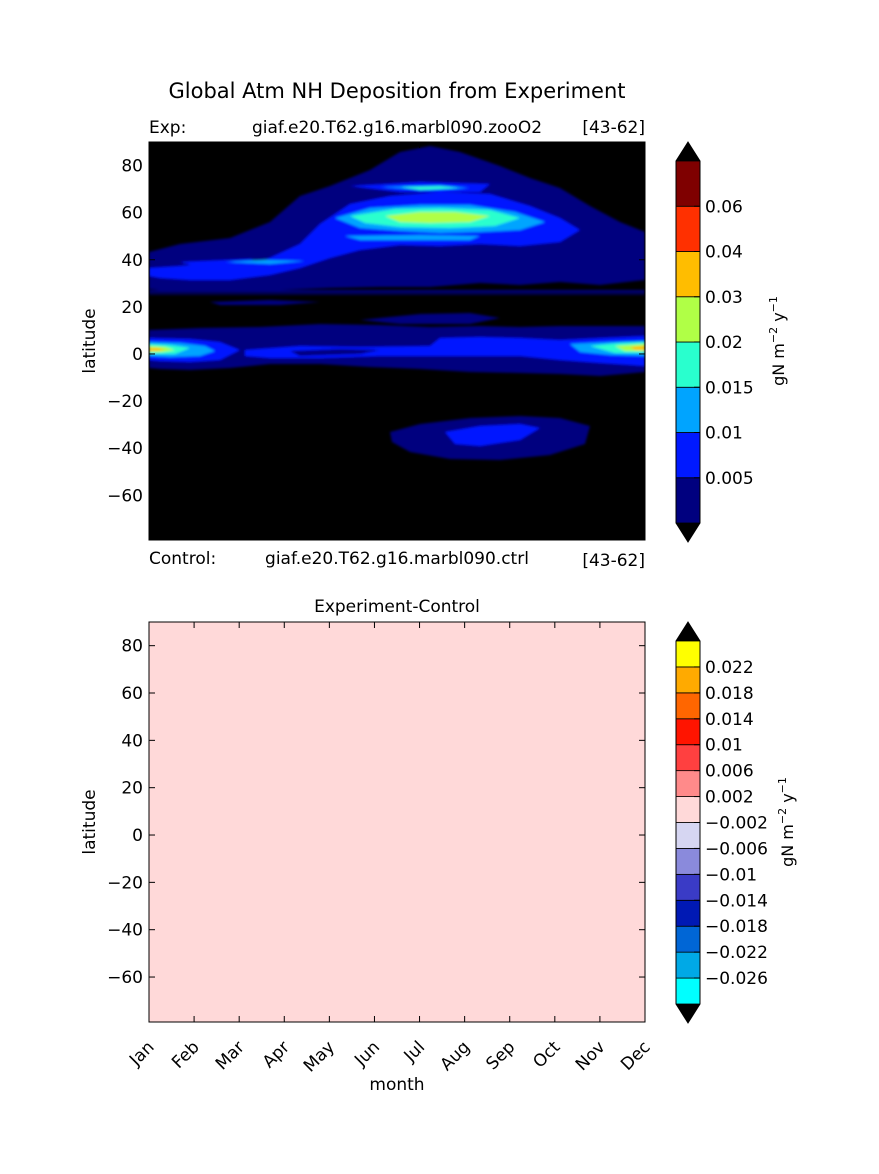  What do you see at coordinates (167, 128) in the screenshot?
I see `exp-label: Exp:` at bounding box center [167, 128].